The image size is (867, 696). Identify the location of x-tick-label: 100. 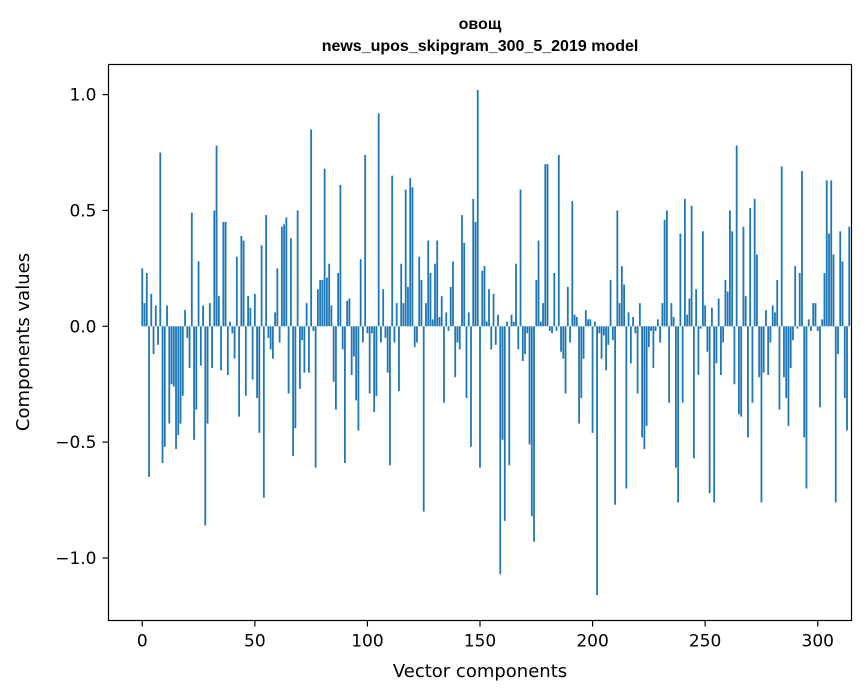
(367, 642).